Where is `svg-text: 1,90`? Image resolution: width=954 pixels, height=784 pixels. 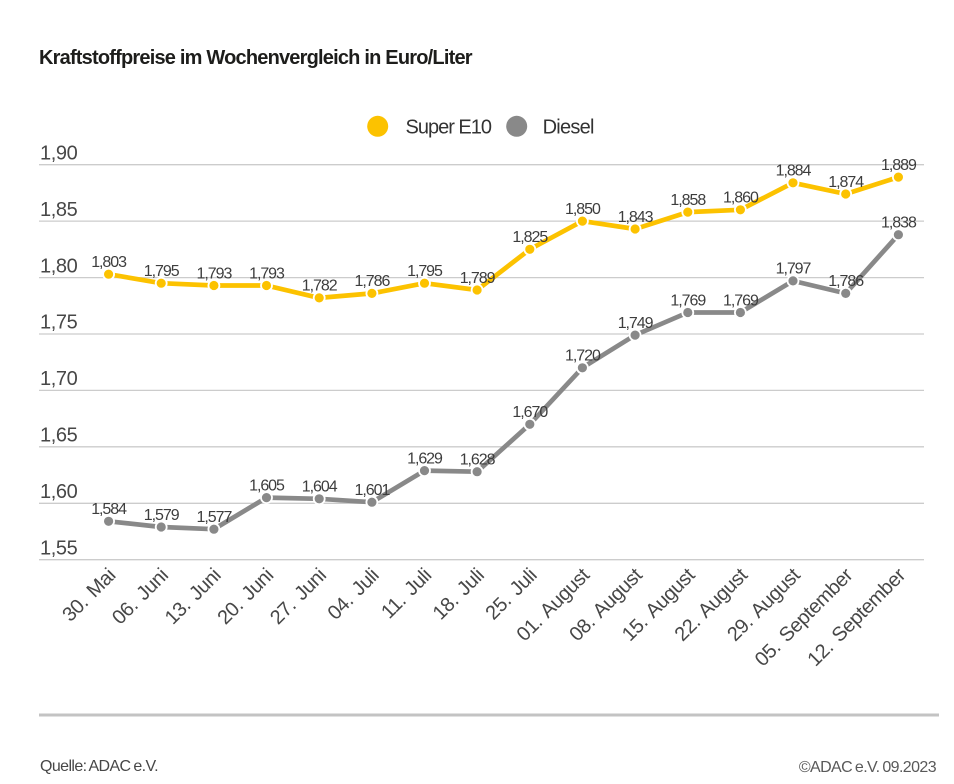
svg-text: 1,90 is located at coordinates (59, 153).